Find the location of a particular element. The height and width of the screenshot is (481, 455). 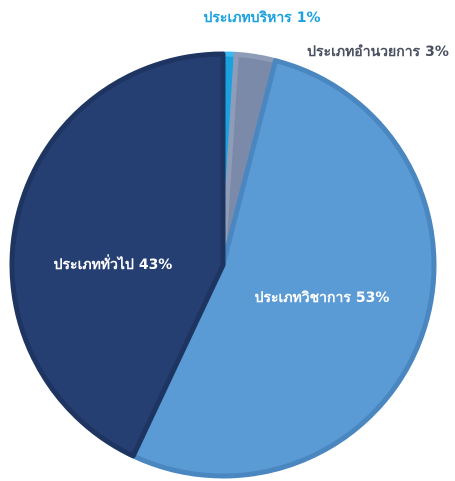

slice-category: ประเภททั่วไป is located at coordinates (94, 263).